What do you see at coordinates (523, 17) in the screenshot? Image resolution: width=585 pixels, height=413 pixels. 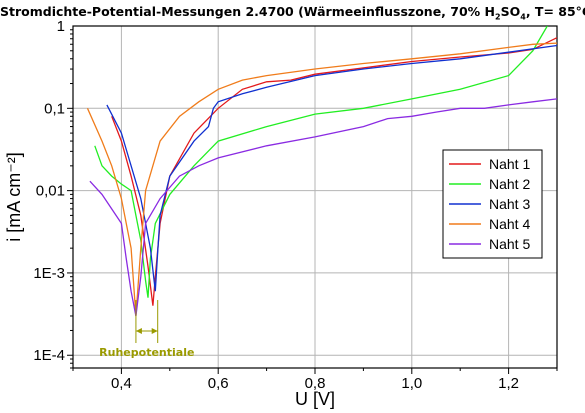 I see `chart-title-part: 4` at bounding box center [523, 17].